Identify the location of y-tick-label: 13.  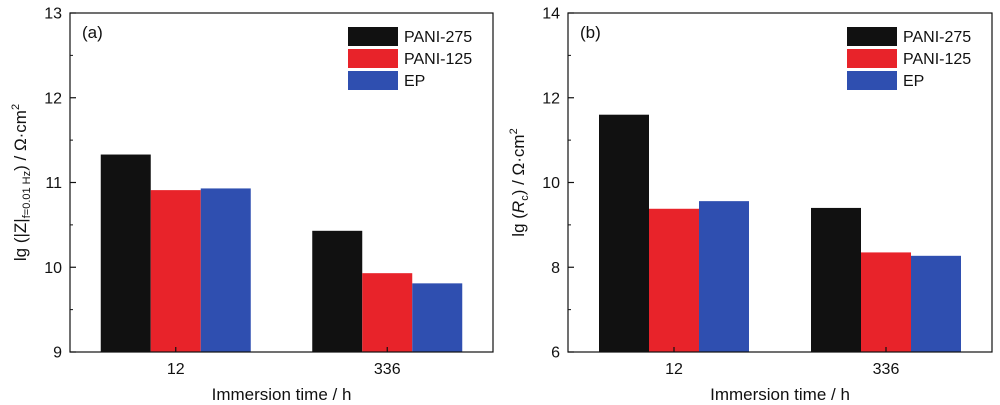
(53, 14).